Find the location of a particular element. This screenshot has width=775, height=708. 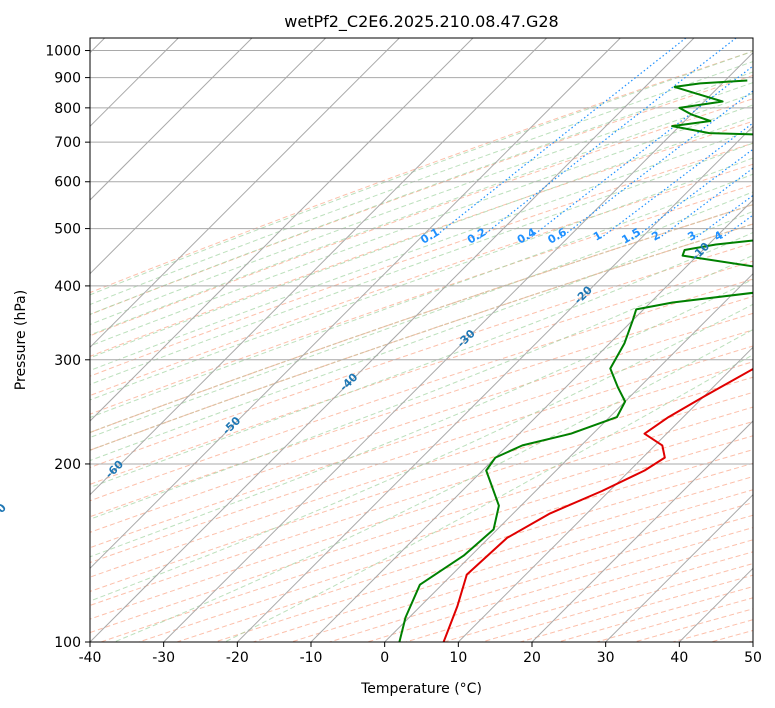

isotherm-label: -70 is located at coordinates (4, 512).